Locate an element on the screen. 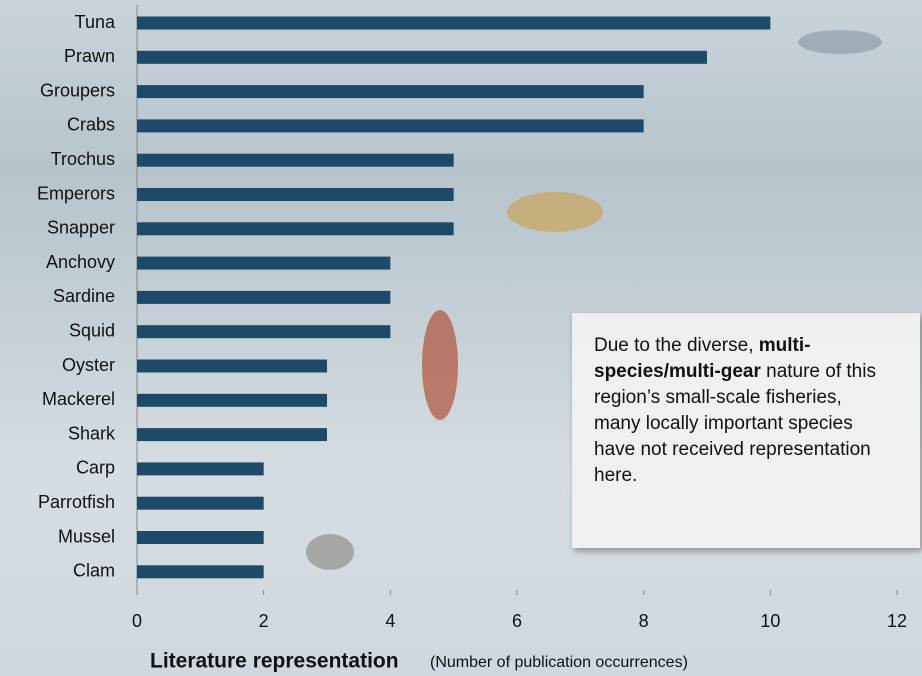 The image size is (922, 676). x-axis-label: Literature representation is located at coordinates (274, 661).